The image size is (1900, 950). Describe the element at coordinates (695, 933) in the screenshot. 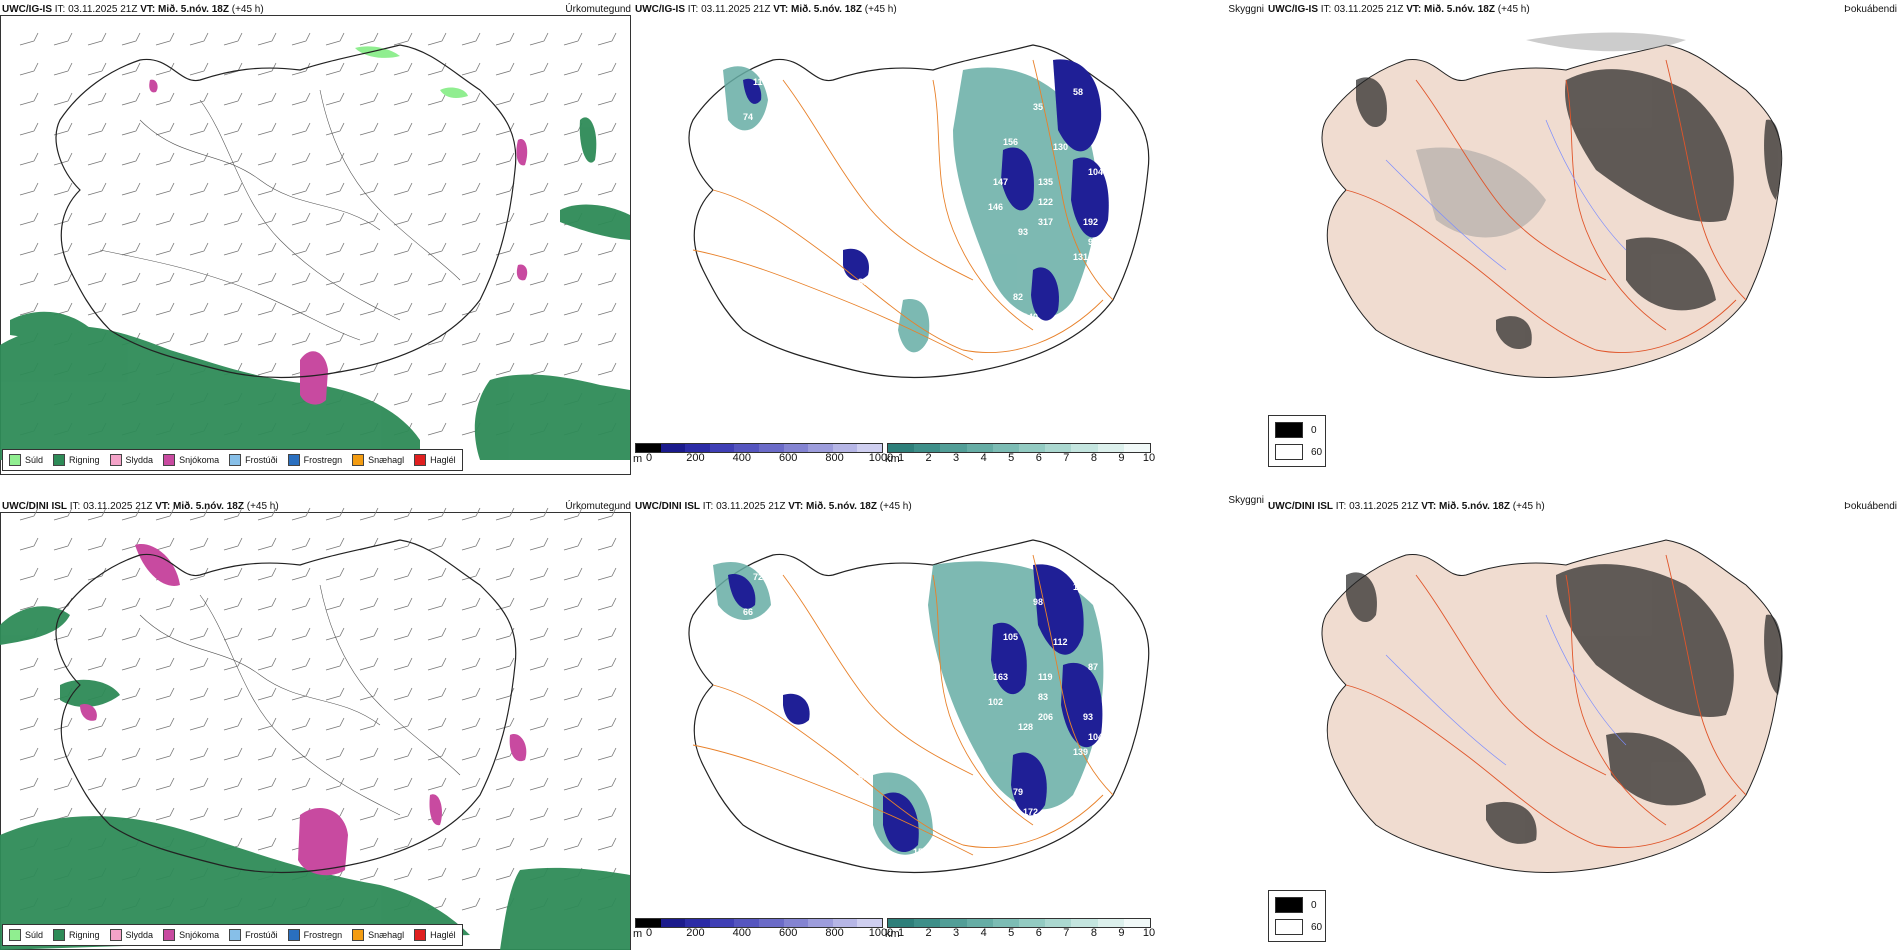

I see `ceiling-tick-label: 200` at that location.